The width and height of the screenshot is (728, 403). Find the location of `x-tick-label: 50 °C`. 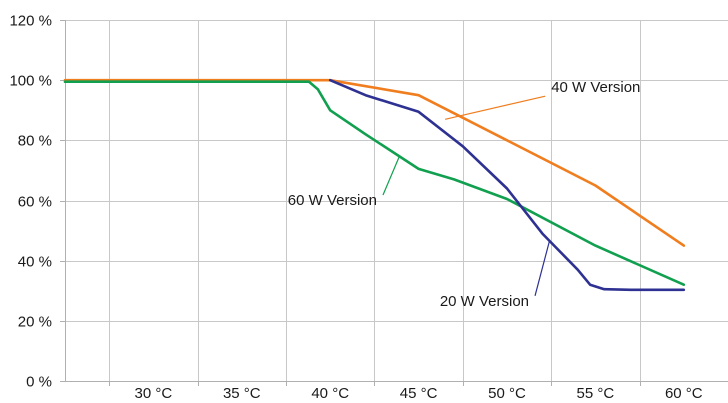

x-tick-label: 50 °C is located at coordinates (507, 393).